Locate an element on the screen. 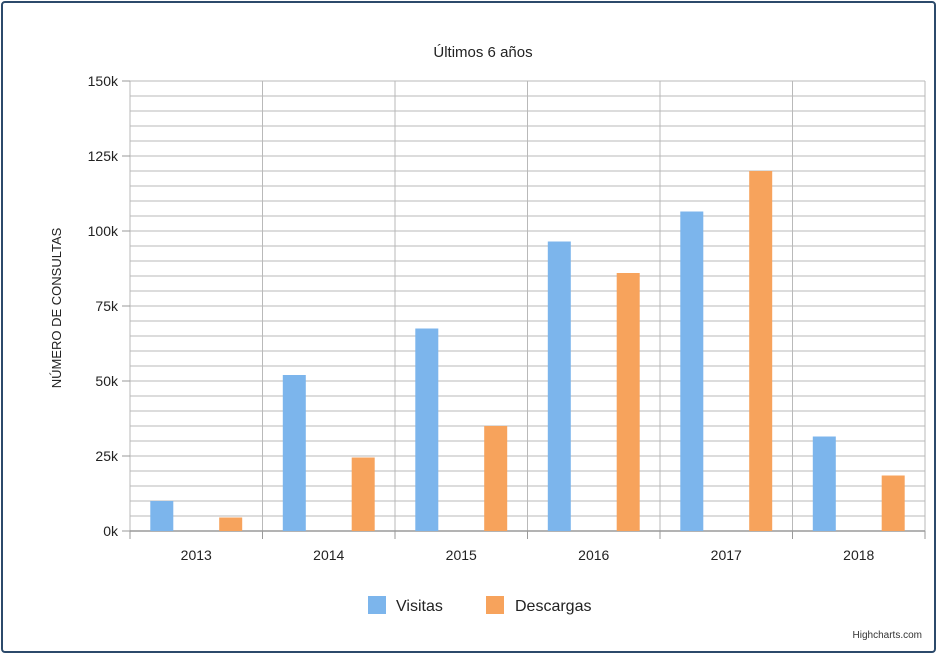 This screenshot has width=940, height=657. bar-descargas-2016 is located at coordinates (628, 402).